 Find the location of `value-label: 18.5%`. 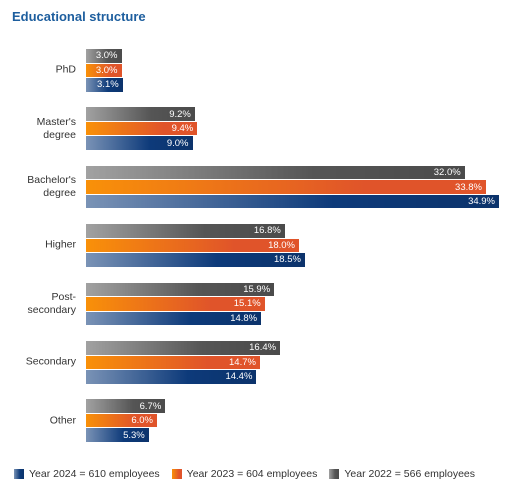

value-label: 18.5% is located at coordinates (287, 260).